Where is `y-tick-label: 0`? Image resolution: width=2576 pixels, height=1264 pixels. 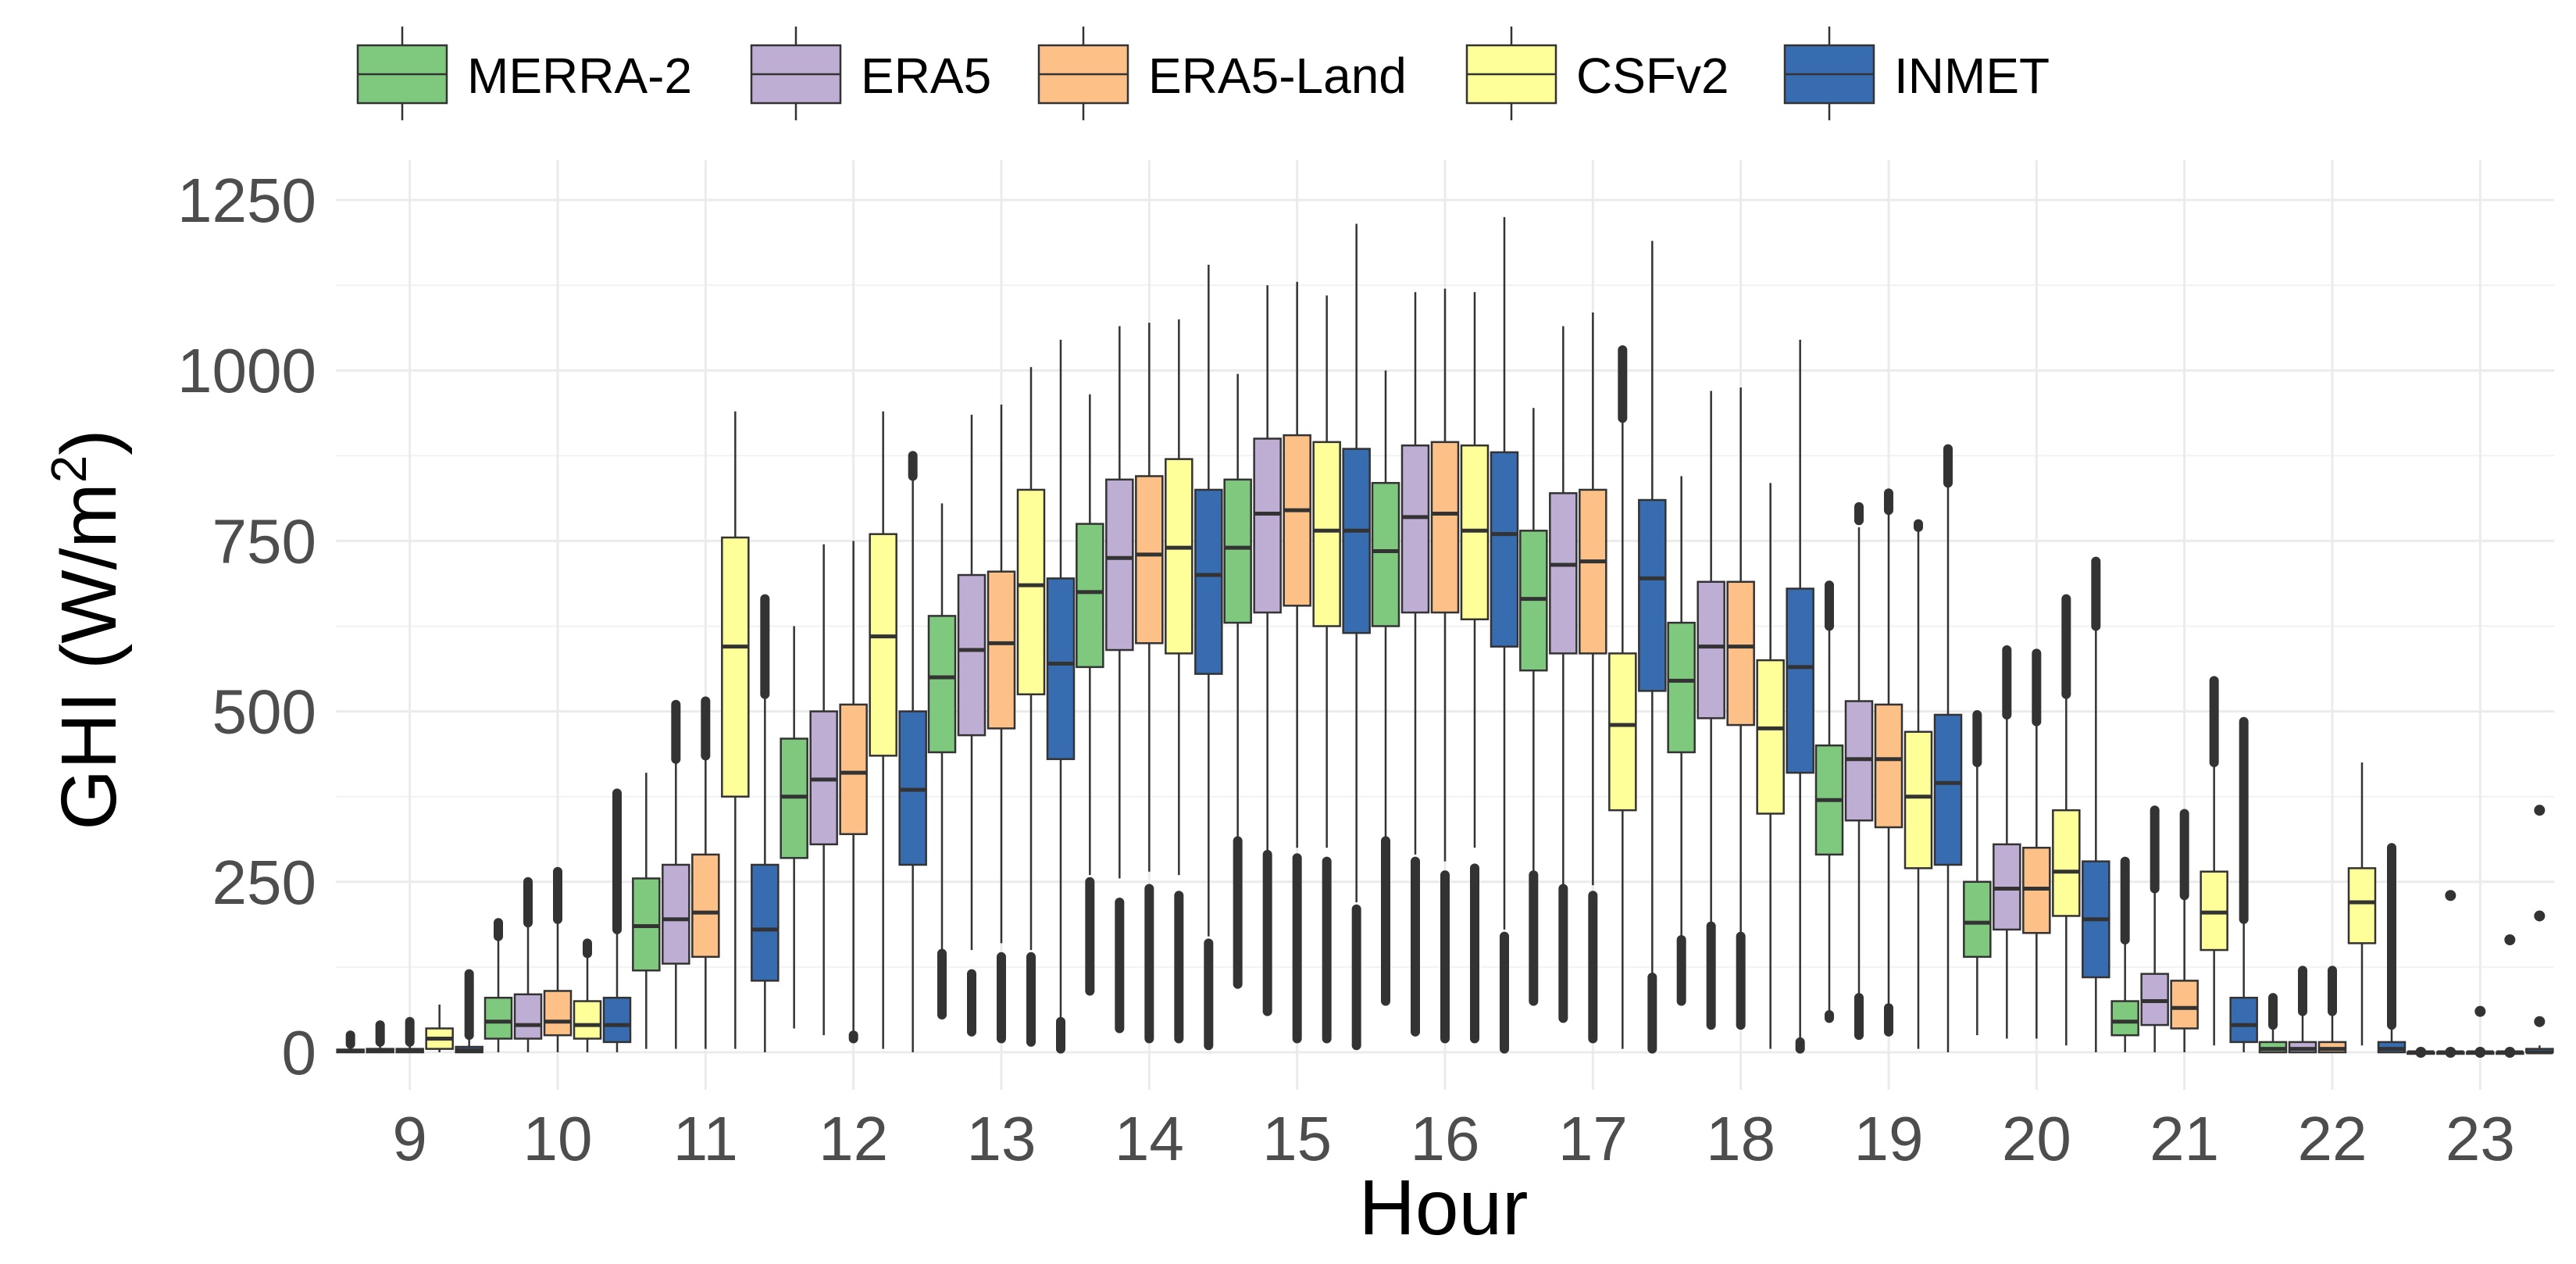 y-tick-label: 0 is located at coordinates (299, 1052).